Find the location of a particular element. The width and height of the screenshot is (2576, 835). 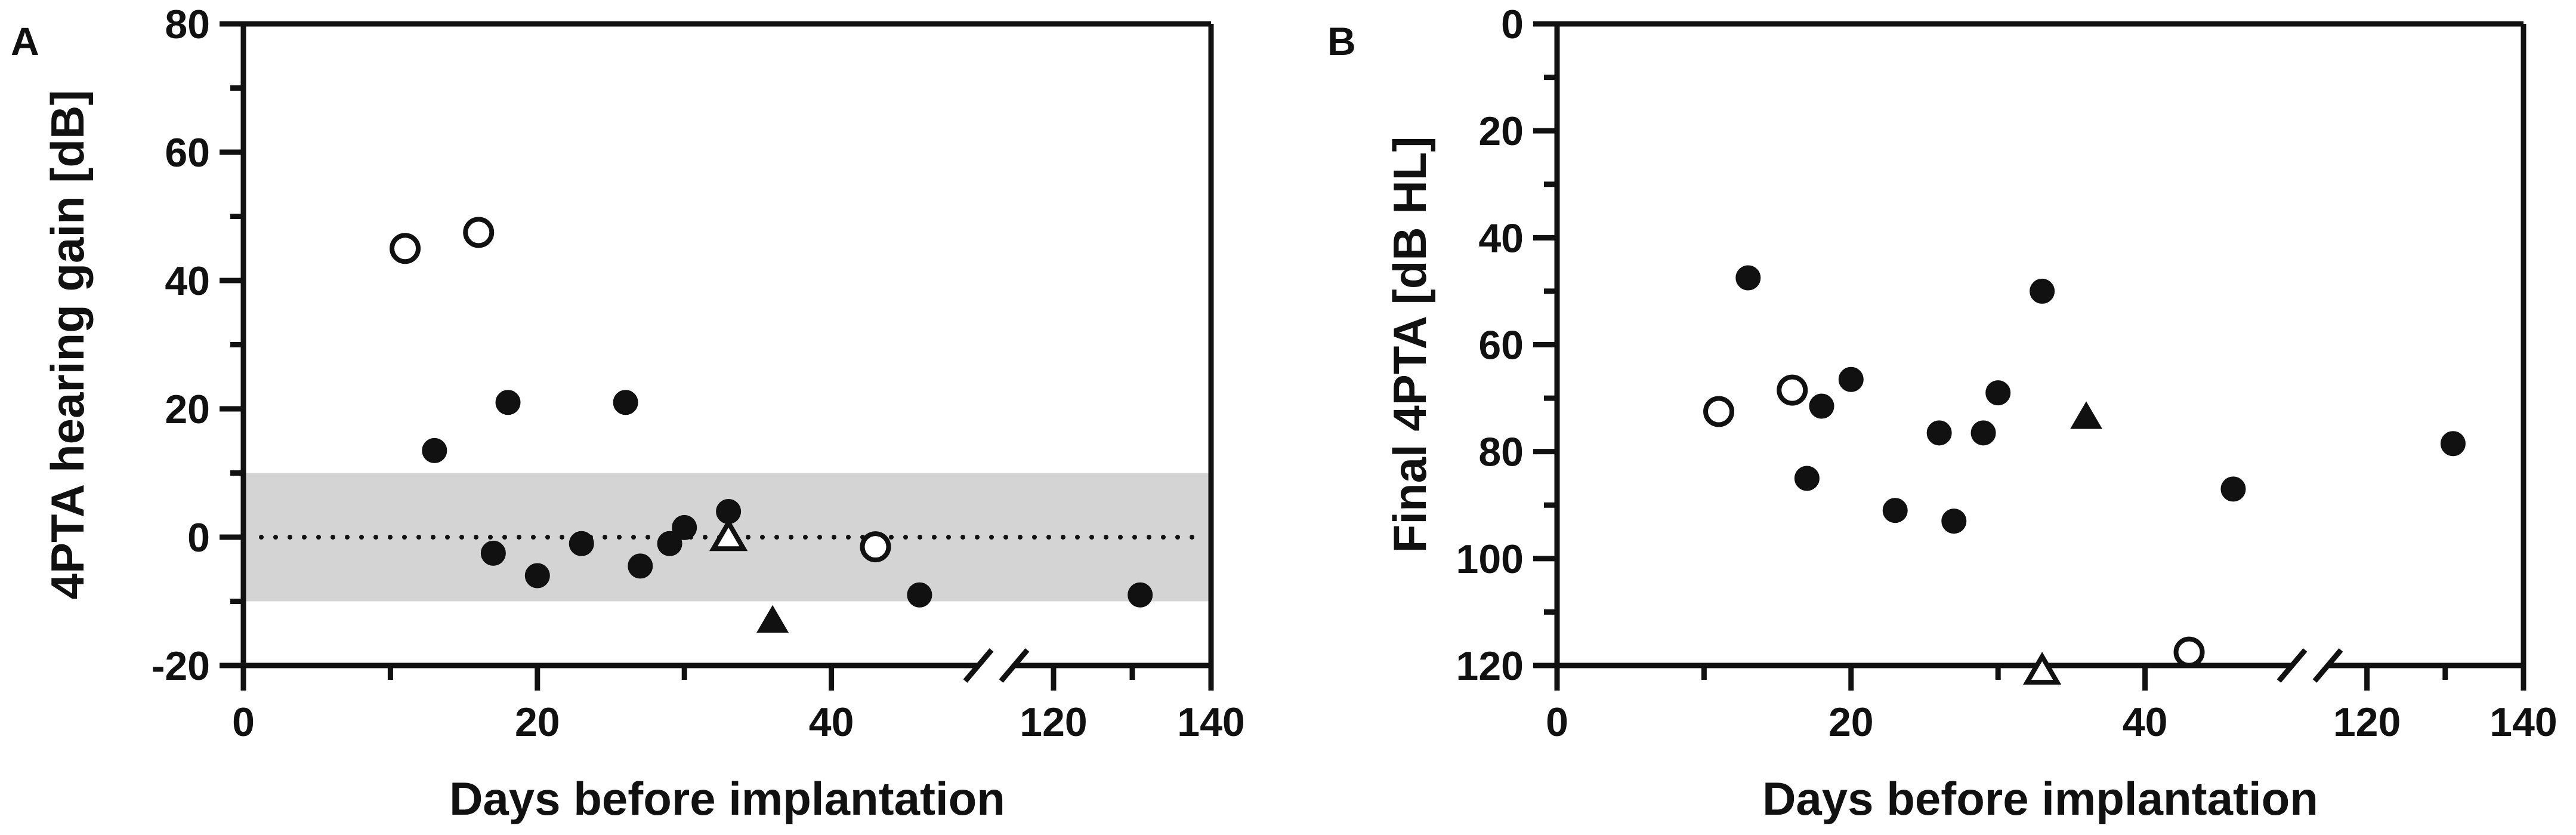

panel-b-data-point-open-triangle is located at coordinates (2042, 668).